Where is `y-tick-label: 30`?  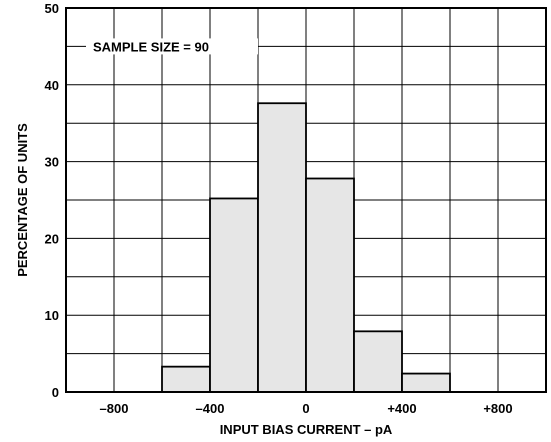 y-tick-label: 30 is located at coordinates (52, 162).